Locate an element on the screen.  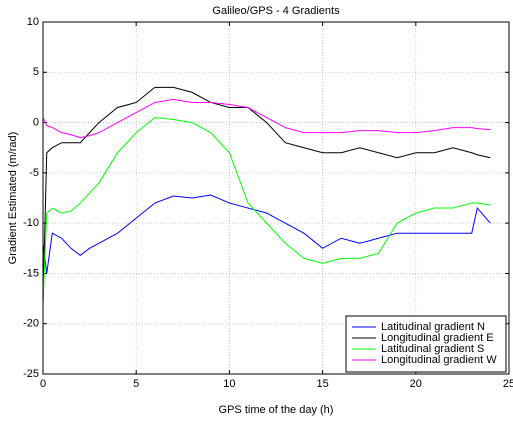
y-tick-label: -20 is located at coordinates (31, 324).